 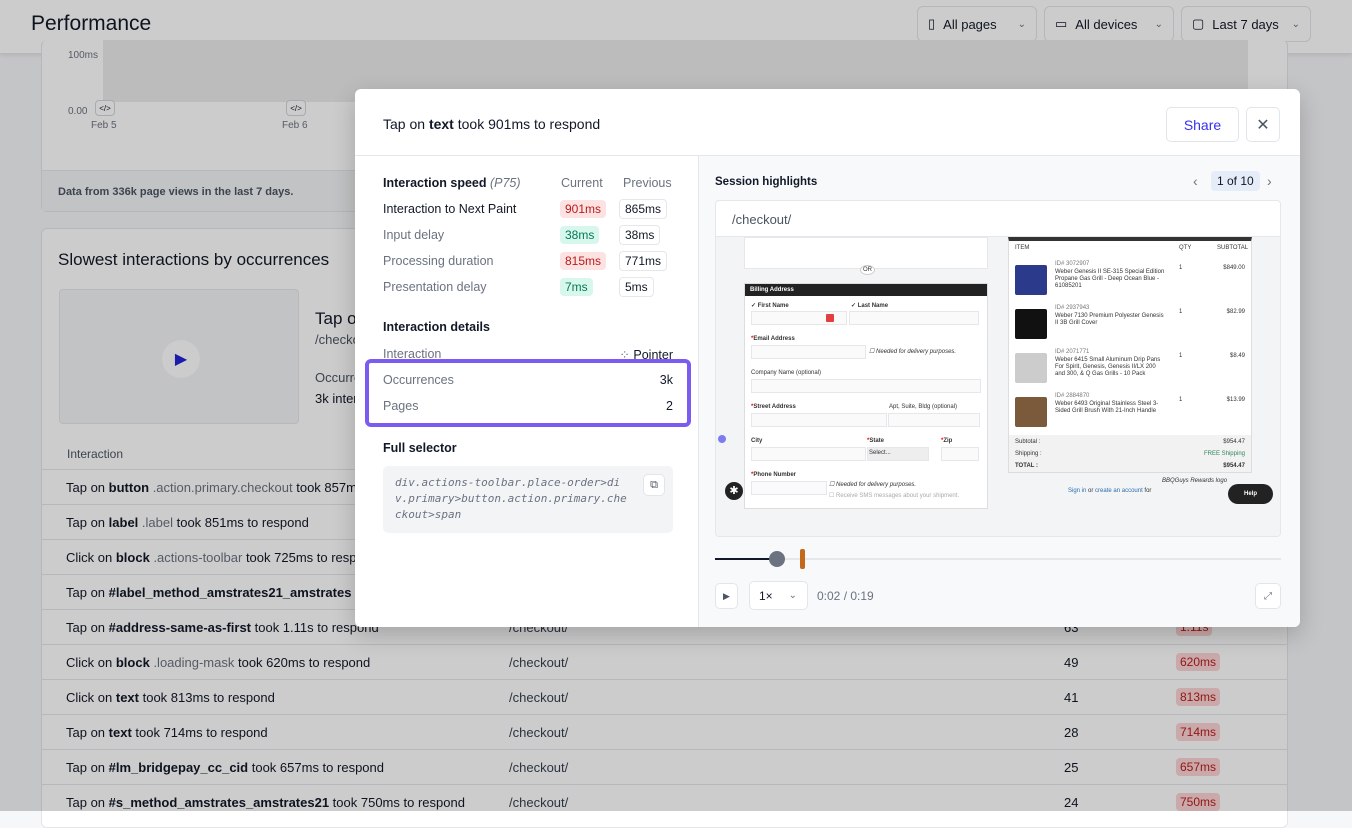 What do you see at coordinates (722, 439) in the screenshot?
I see `cursor-indicator` at bounding box center [722, 439].